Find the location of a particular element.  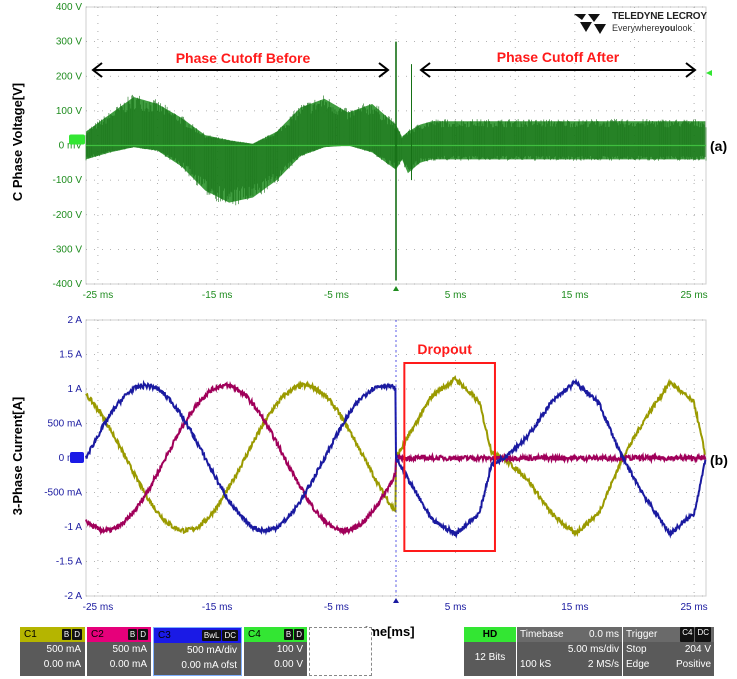

channel-name: C4 B D is located at coordinates (275, 634).